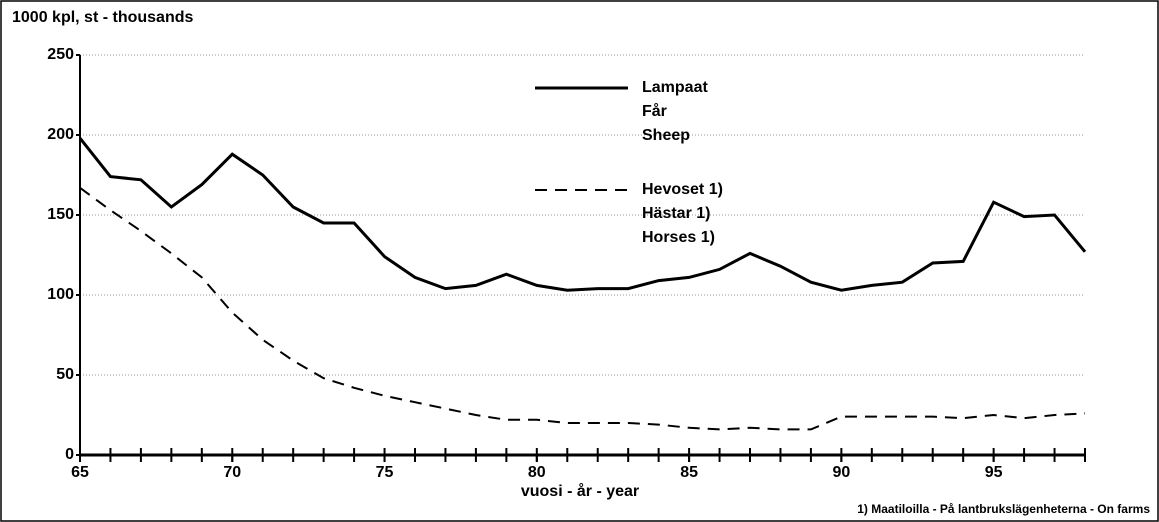 This screenshot has height=522, width=1159. What do you see at coordinates (102, 17) in the screenshot?
I see `y-axis-label: 1000 kpl, st - thousands` at bounding box center [102, 17].